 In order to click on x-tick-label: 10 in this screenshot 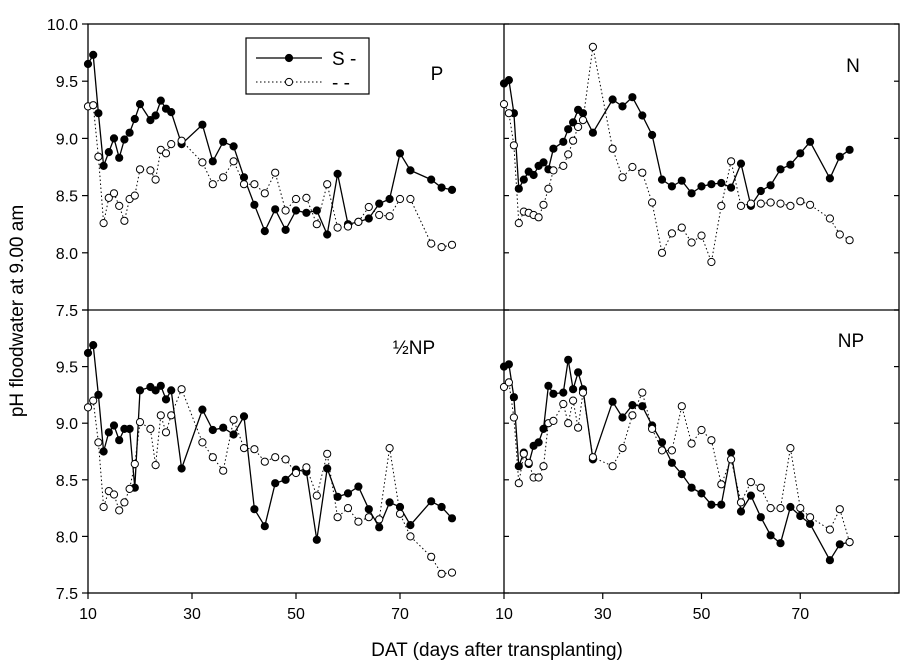, I will do `click(504, 614)`.